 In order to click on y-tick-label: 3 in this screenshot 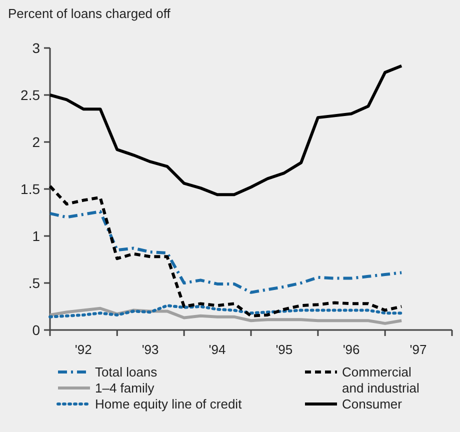, I will do `click(36, 48)`.